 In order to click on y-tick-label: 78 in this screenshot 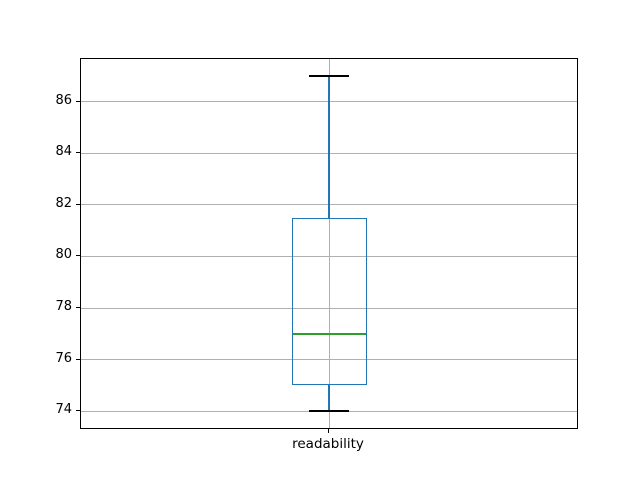, I will do `click(63, 306)`.